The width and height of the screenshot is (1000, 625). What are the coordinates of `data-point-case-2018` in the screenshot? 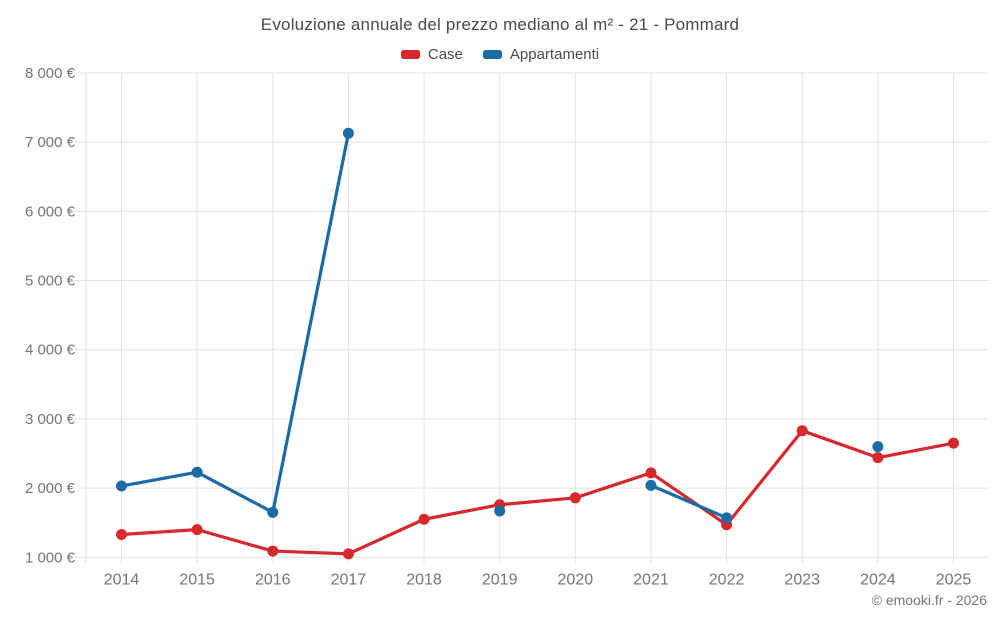 It's located at (424, 519).